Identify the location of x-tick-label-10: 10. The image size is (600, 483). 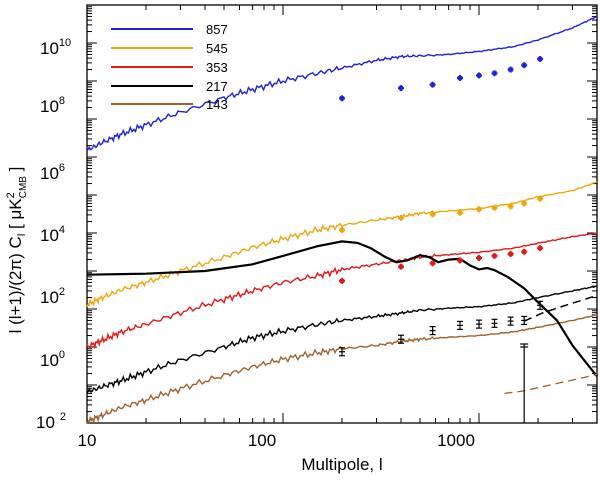
(87, 440).